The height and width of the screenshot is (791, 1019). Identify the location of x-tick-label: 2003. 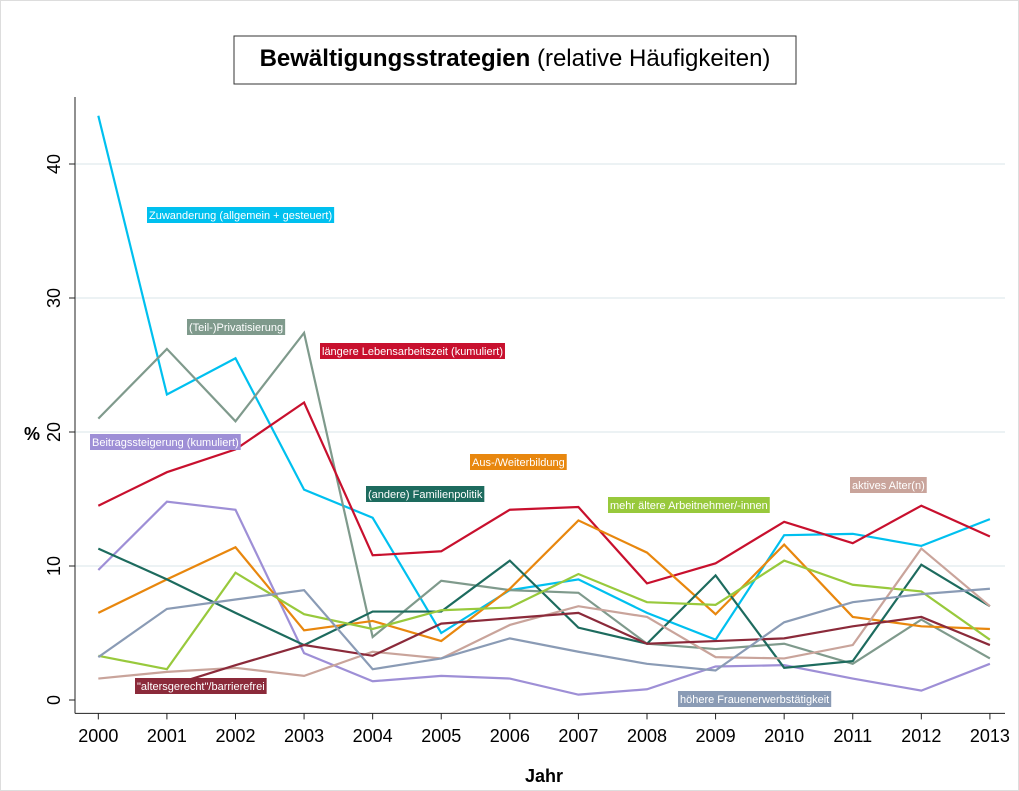
(304, 736).